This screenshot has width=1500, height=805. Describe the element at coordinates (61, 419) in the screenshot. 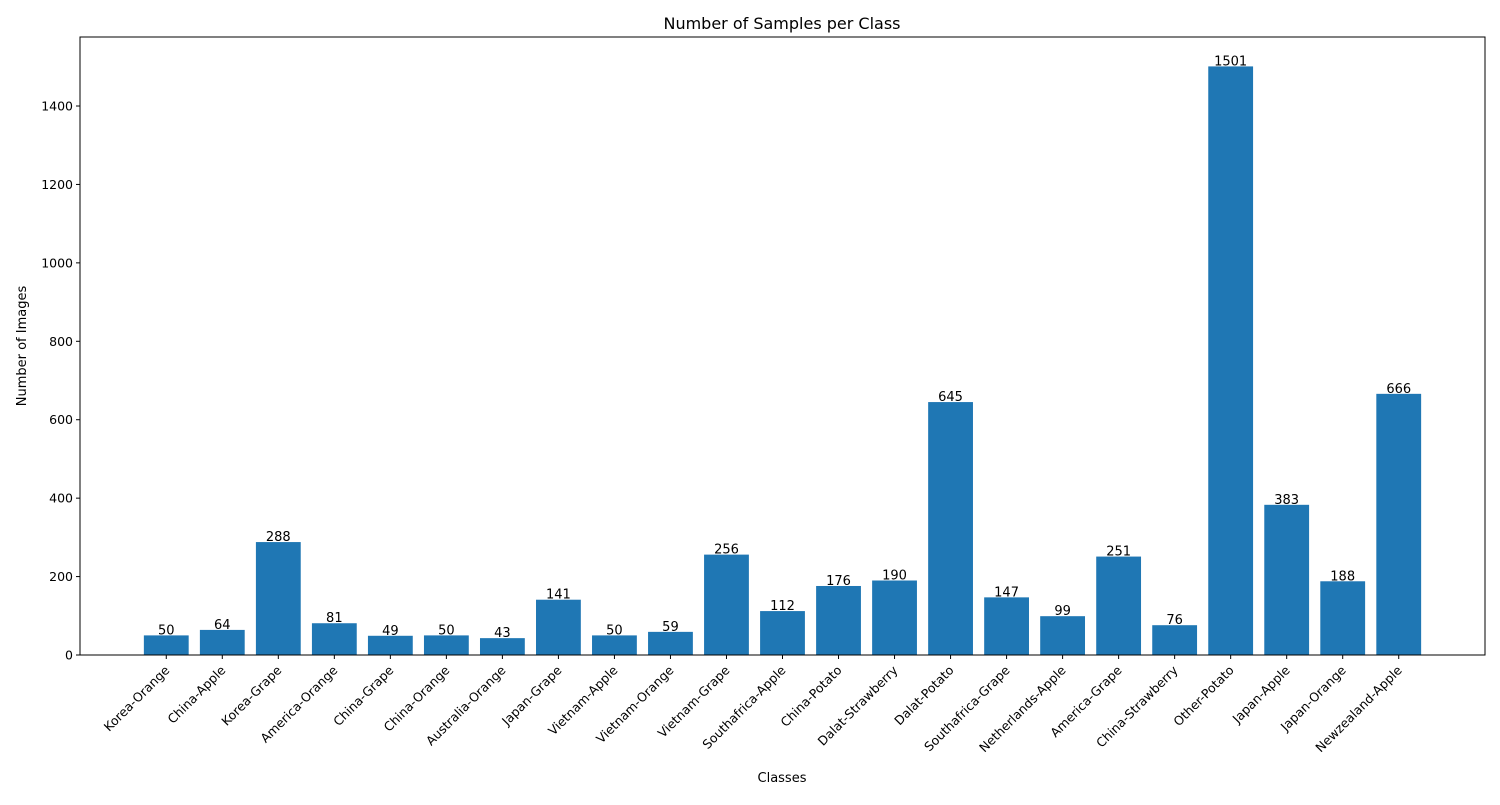

I see `y-tick-label: 600` at that location.